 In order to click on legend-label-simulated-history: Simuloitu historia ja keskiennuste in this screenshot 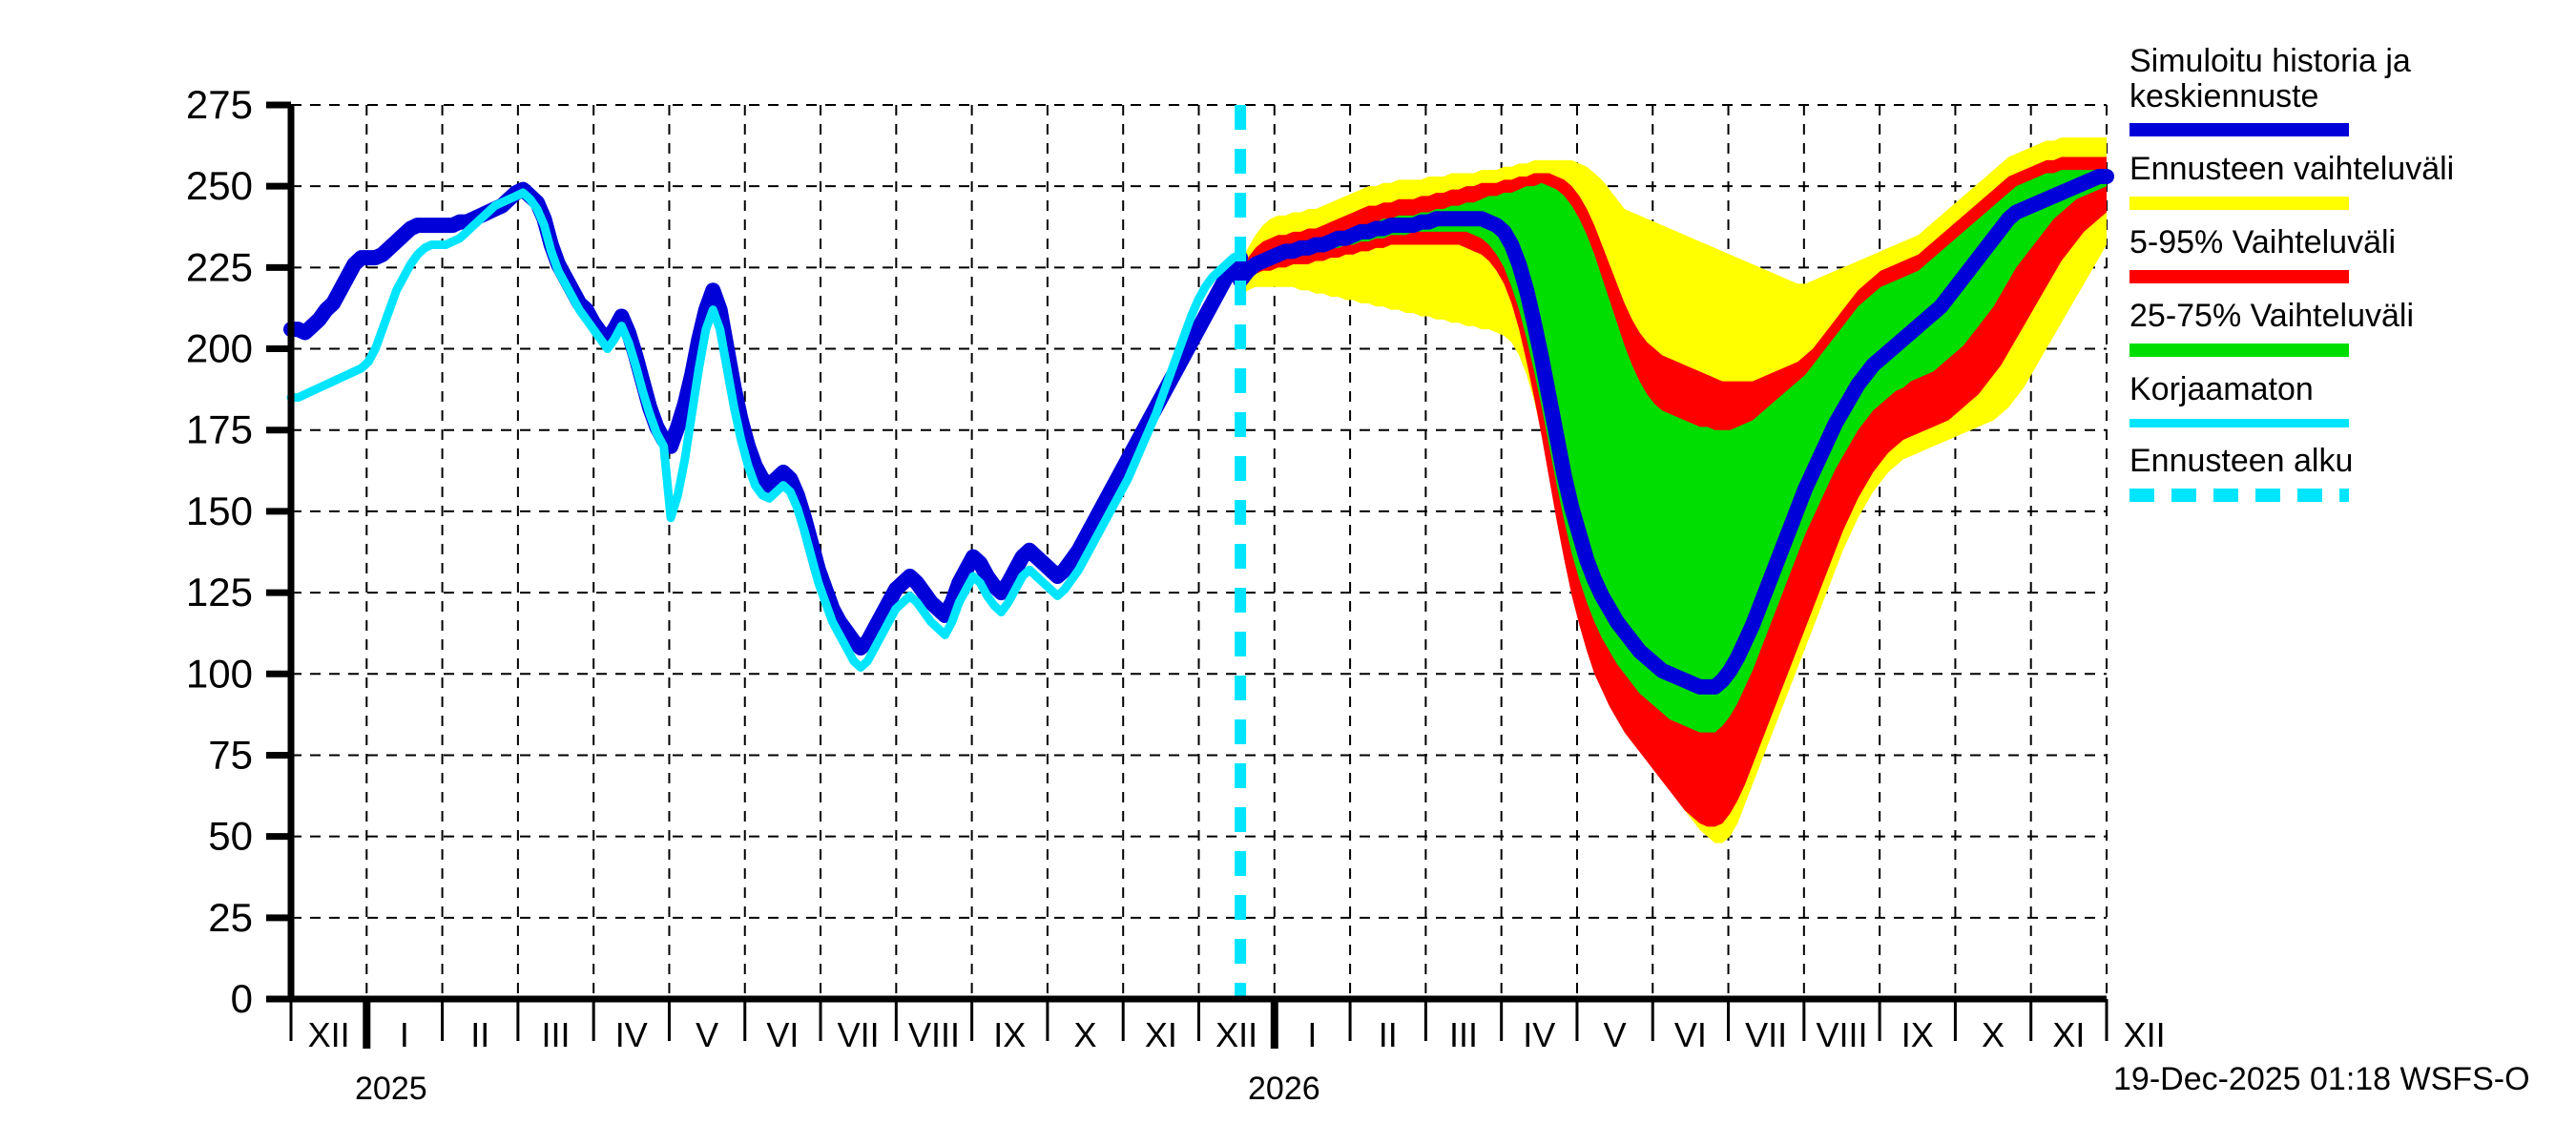, I will do `click(2270, 79)`.